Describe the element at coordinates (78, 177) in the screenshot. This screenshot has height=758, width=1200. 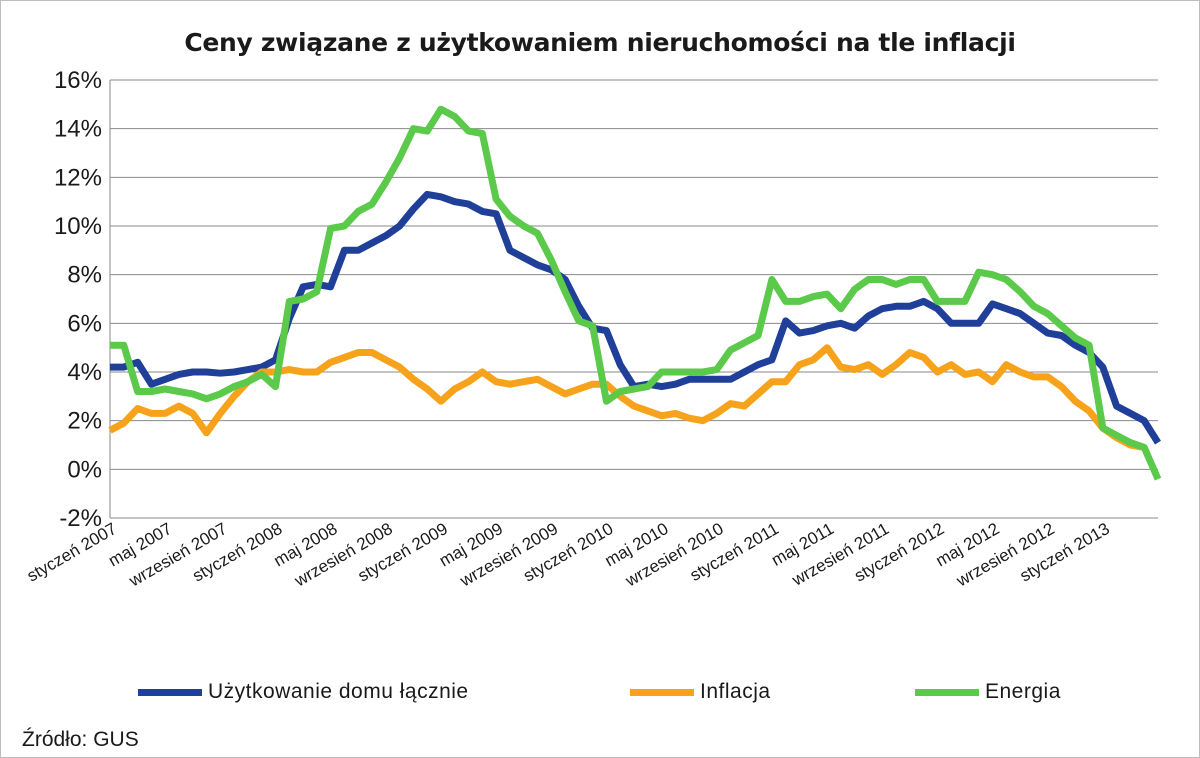
I see `y-tick-label: 12%` at that location.